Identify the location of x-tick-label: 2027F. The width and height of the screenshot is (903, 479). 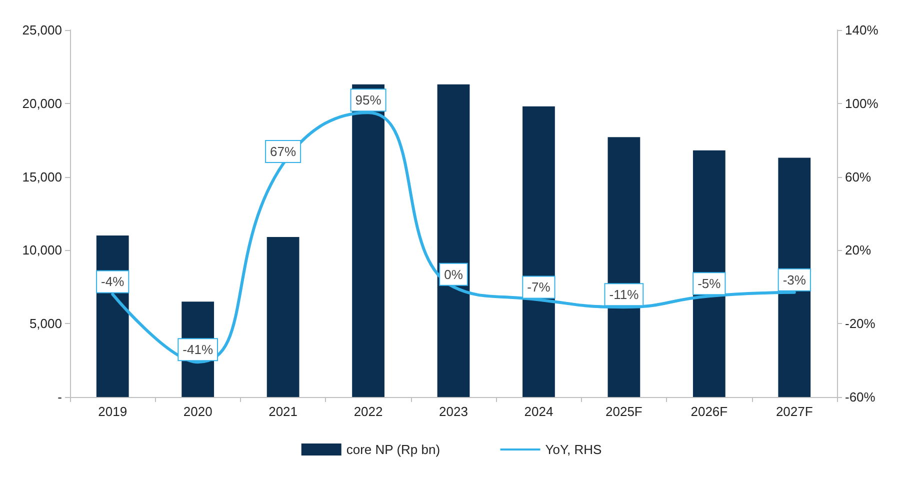
(794, 411).